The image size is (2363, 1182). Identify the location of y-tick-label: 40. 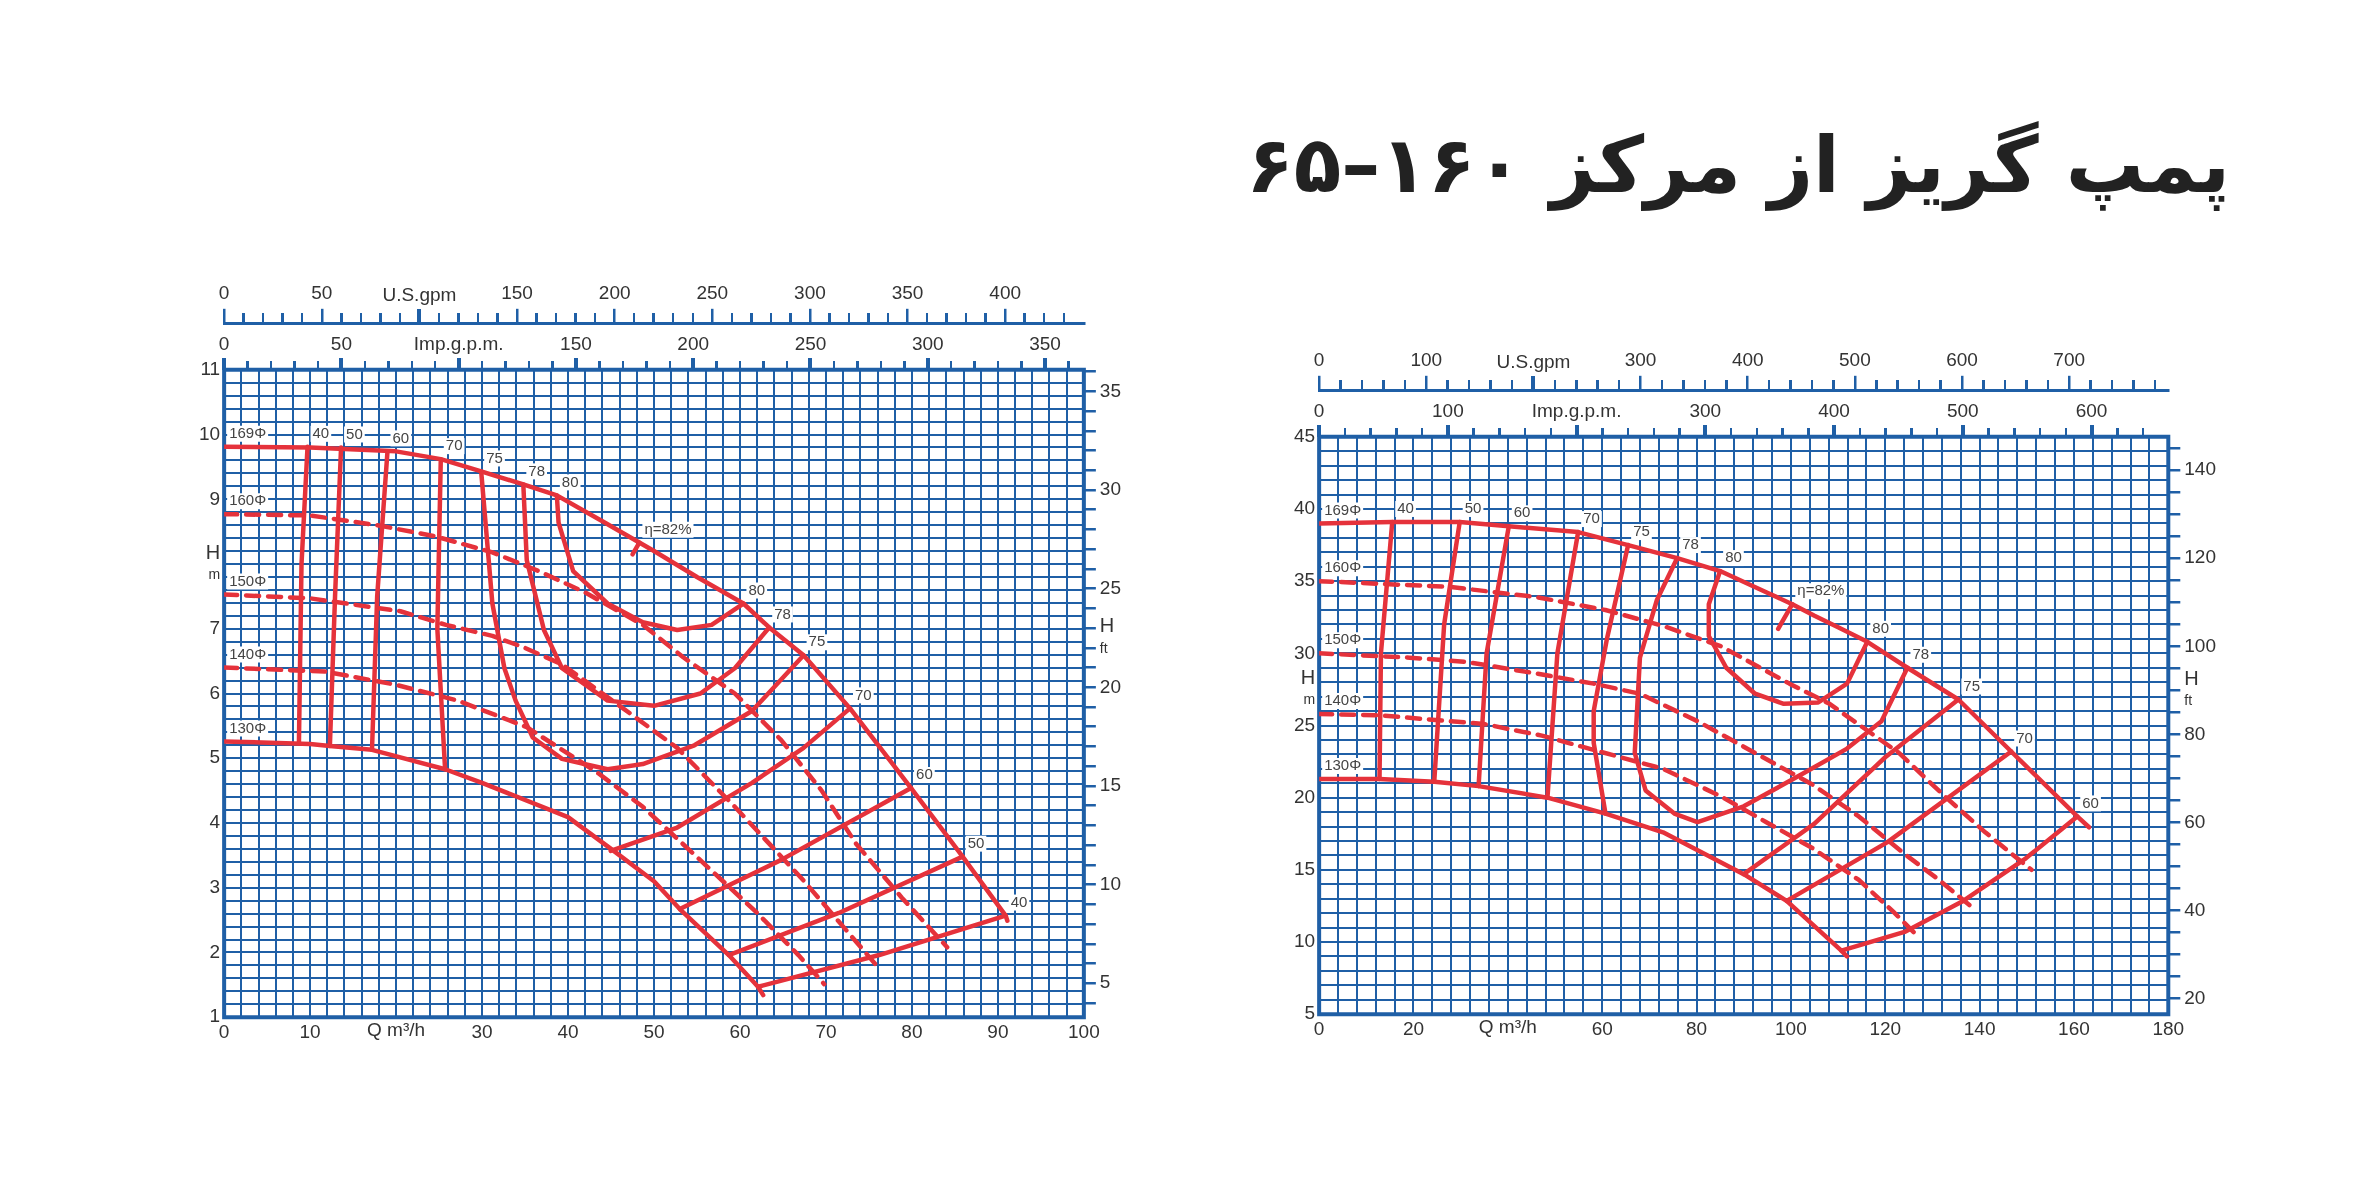
(1304, 508).